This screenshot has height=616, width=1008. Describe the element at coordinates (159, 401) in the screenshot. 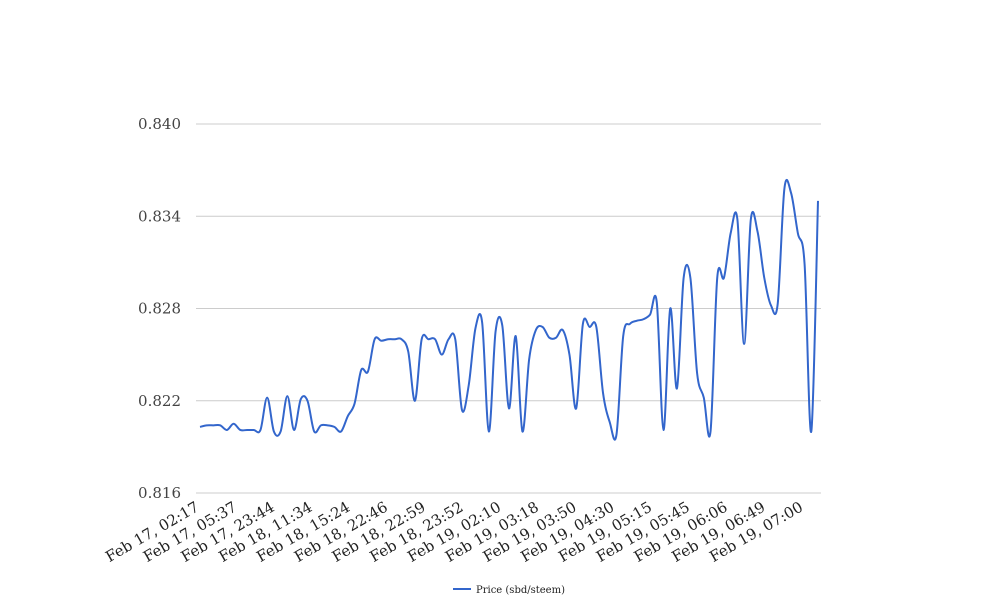

I see `y-tick-label: 0.822` at that location.